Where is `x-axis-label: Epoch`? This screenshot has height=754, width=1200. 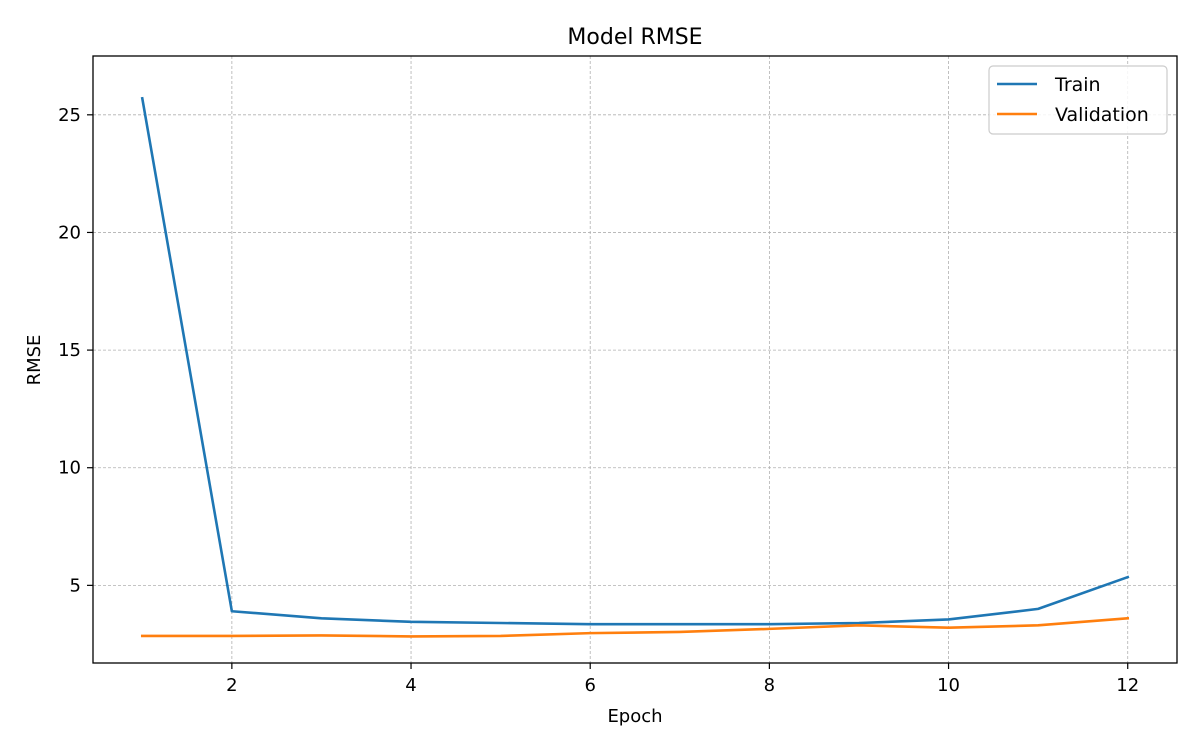 x-axis-label: Epoch is located at coordinates (634, 716).